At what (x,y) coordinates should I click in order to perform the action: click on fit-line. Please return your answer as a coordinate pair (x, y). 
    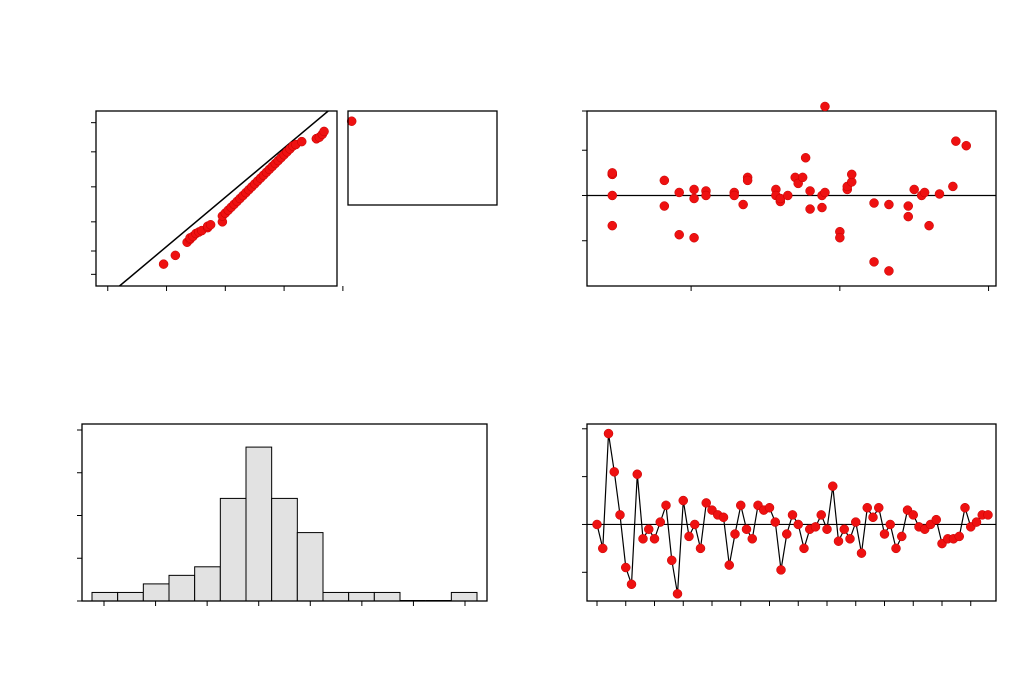
    Looking at the image, I should click on (224, 198).